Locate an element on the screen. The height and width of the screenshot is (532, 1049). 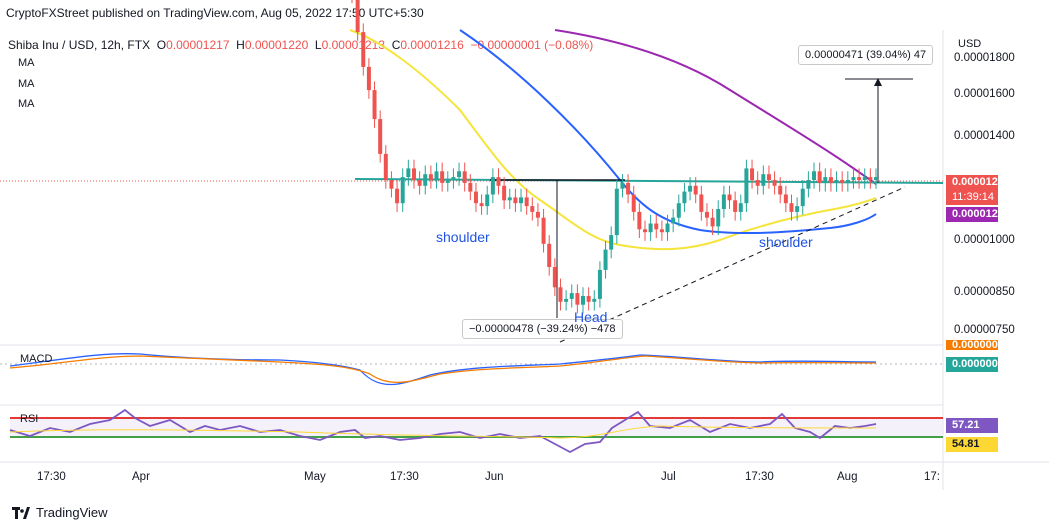
macd-line is located at coordinates (443, 369).